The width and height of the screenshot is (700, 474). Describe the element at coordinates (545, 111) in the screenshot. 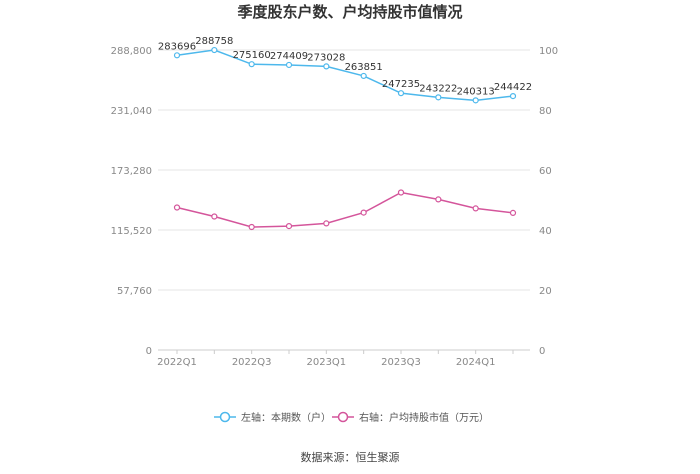

I see `right-tick-label: 80` at that location.